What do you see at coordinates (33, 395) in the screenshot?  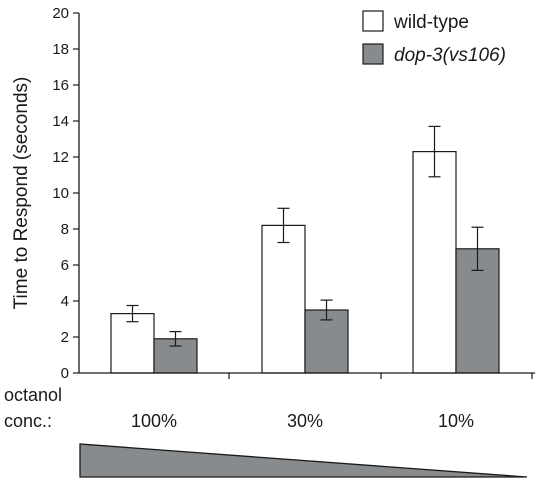 I see `x-axis-label-line: octanol` at bounding box center [33, 395].